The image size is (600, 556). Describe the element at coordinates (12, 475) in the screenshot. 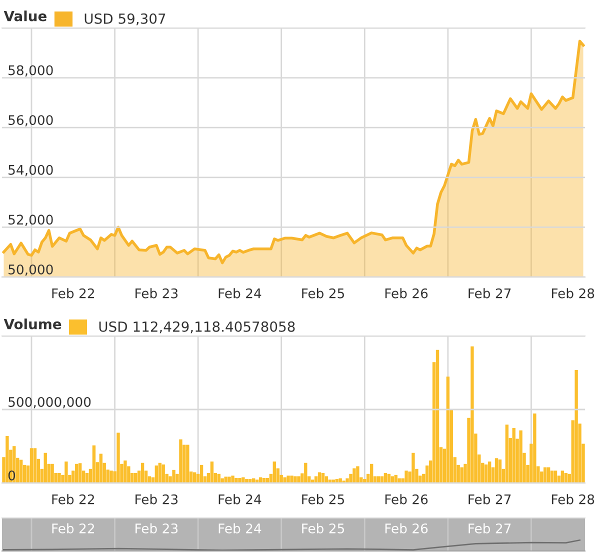

I see `y-tick-label: 0` at that location.